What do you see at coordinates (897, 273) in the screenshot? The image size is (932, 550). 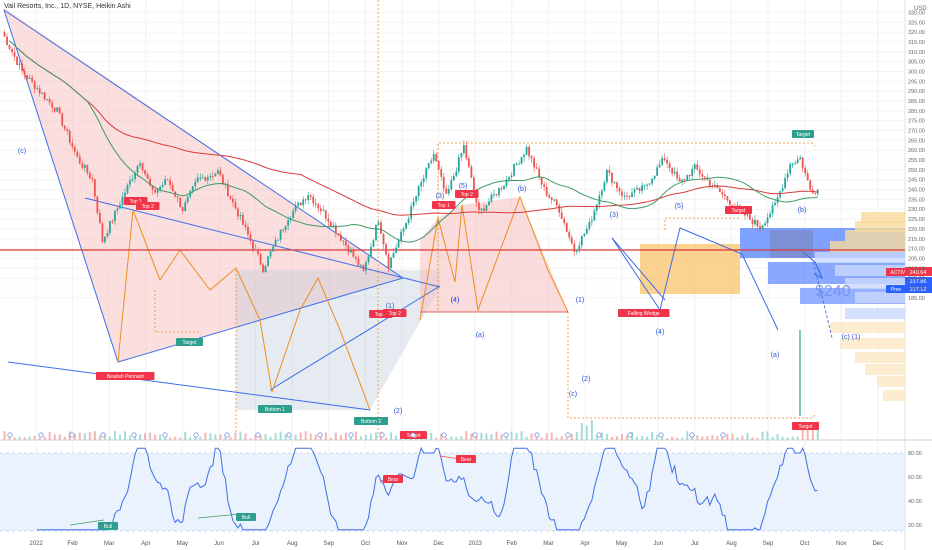 I see `side-badge: ACTIV` at bounding box center [897, 273].